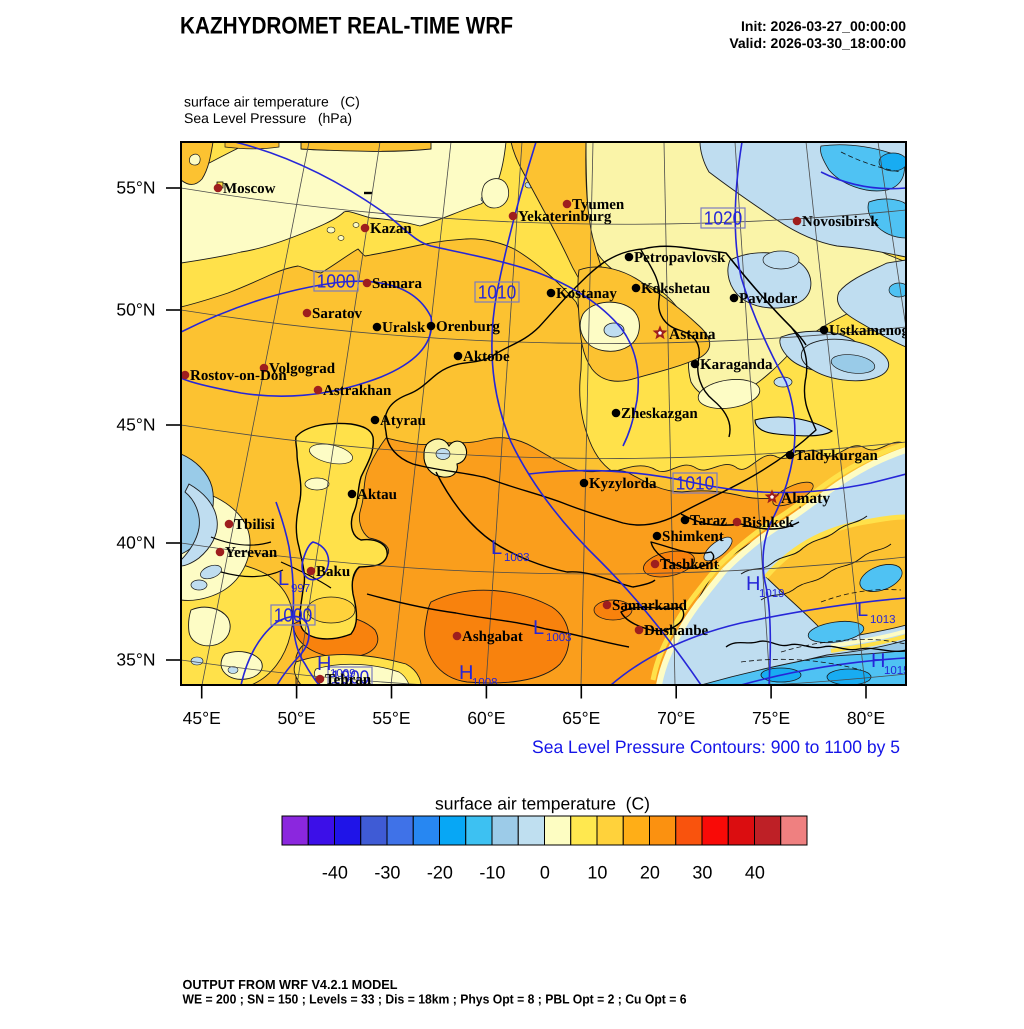 This screenshot has width=1024, height=1029. What do you see at coordinates (723, 219) in the screenshot?
I see `svg-text: 1020` at bounding box center [723, 219].